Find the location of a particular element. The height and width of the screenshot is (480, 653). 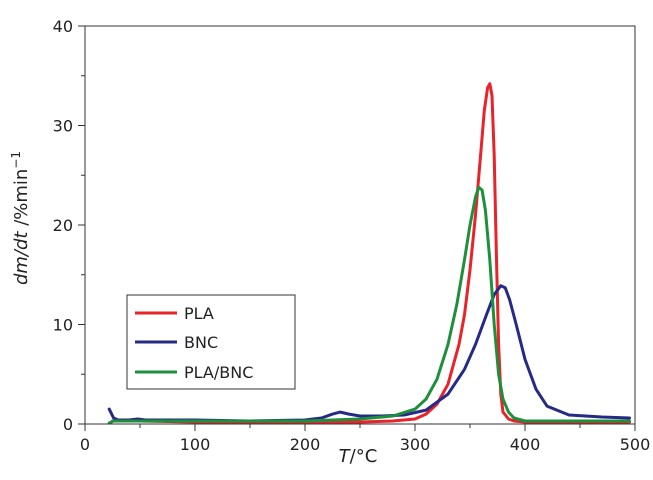

y-axis-label: dm/dt /%min−1 is located at coordinates (20, 218).